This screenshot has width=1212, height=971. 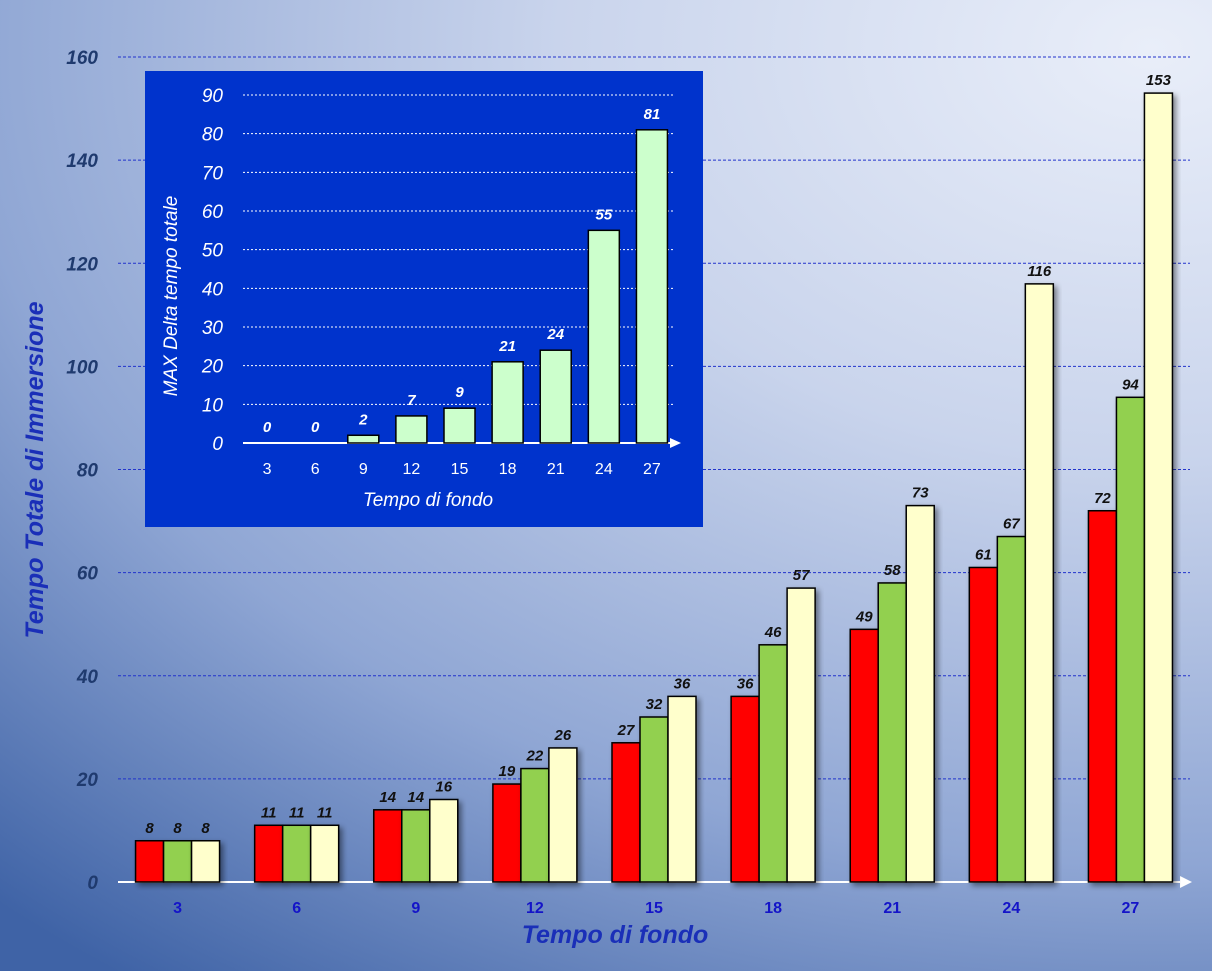 What do you see at coordinates (1159, 80) in the screenshot?
I see `main-bar-value-label: 153` at bounding box center [1159, 80].